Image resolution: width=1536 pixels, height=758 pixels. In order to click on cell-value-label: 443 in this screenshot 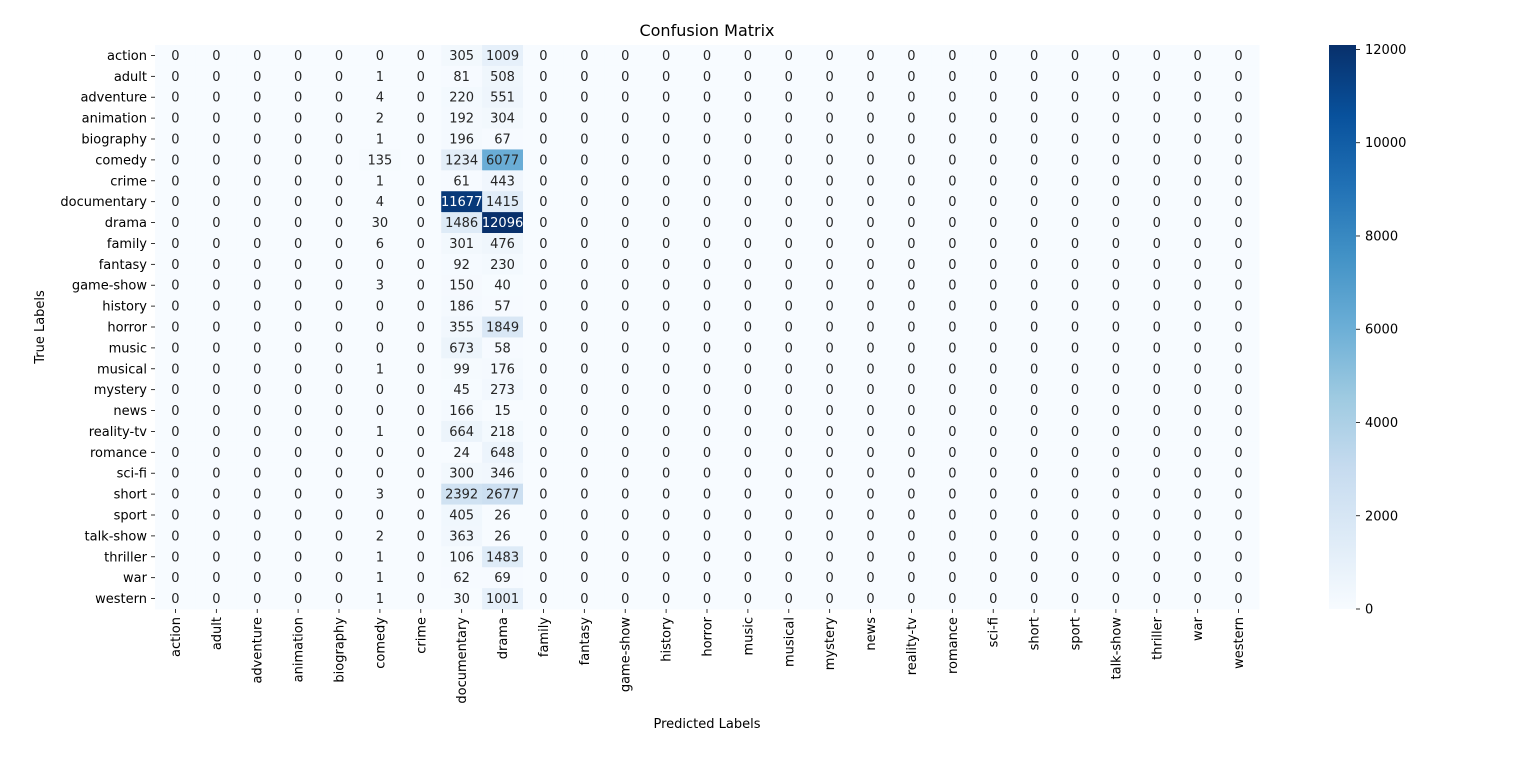, I will do `click(502, 181)`.